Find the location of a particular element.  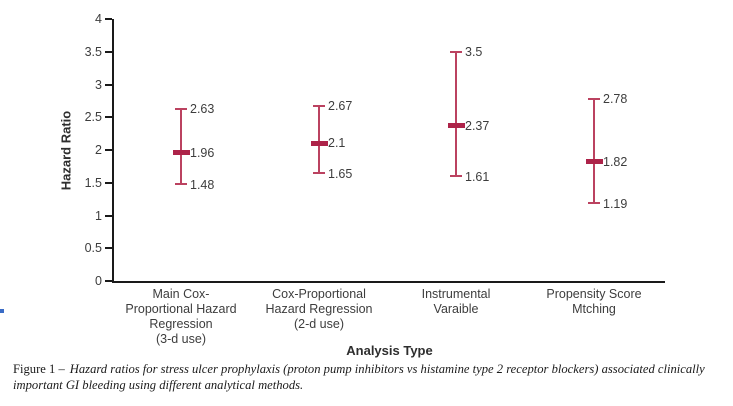

category-label: Instrumental Varaible is located at coordinates (456, 301).